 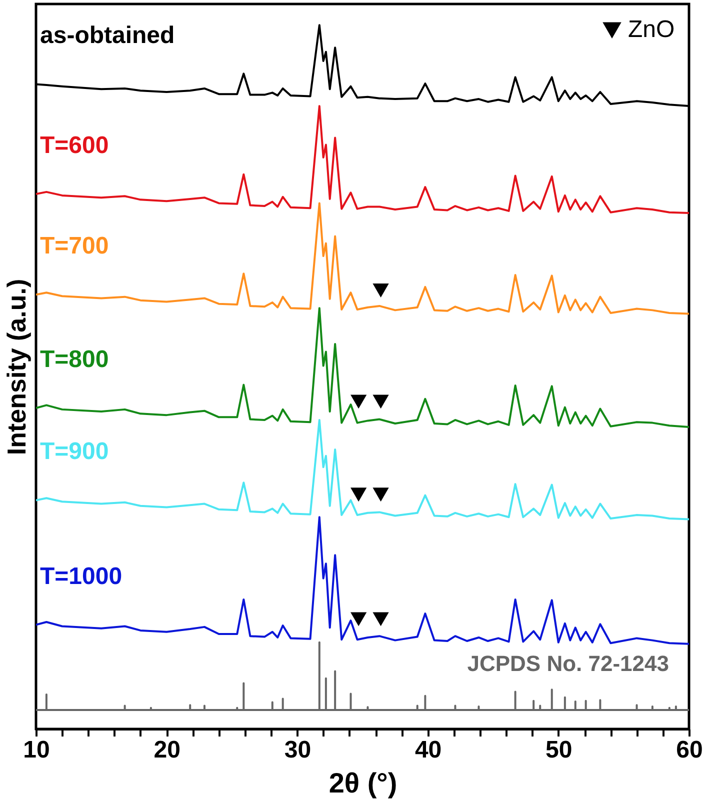 What do you see at coordinates (167, 750) in the screenshot?
I see `x-tick-label: 20` at bounding box center [167, 750].